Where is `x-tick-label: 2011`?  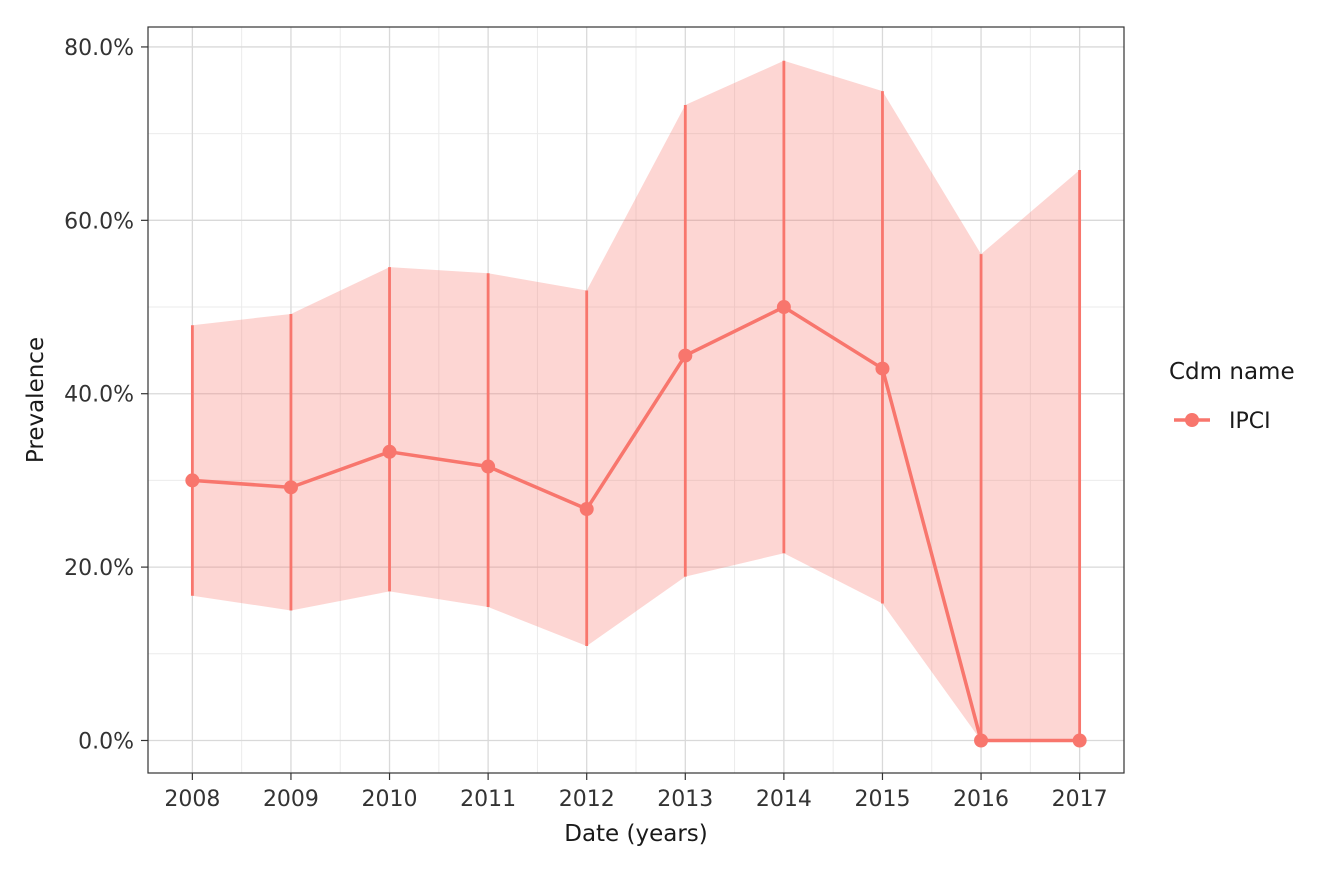 x-tick-label: 2011 is located at coordinates (488, 799).